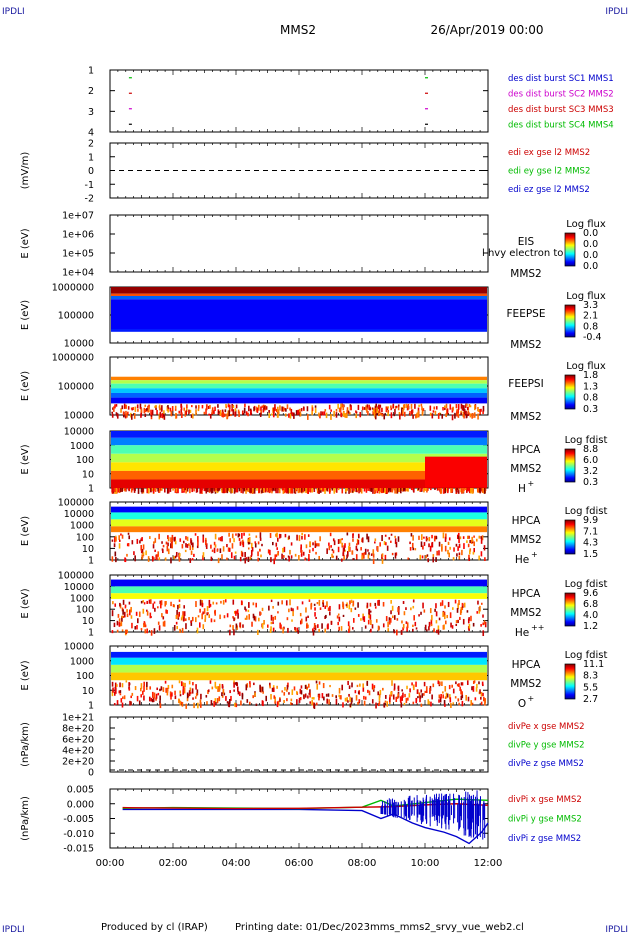 Image resolution: width=630 pixels, height=934 pixels. Describe the element at coordinates (91, 633) in the screenshot. I see `y-tick-label: 1` at that location.